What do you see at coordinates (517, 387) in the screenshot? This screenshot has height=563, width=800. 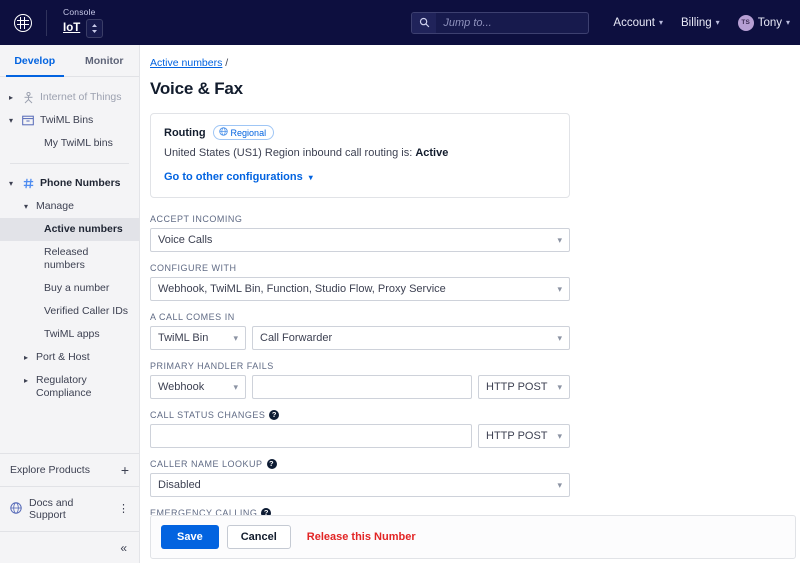 I see `primary-handler-fails-method-value: HTTP POST` at bounding box center [517, 387].